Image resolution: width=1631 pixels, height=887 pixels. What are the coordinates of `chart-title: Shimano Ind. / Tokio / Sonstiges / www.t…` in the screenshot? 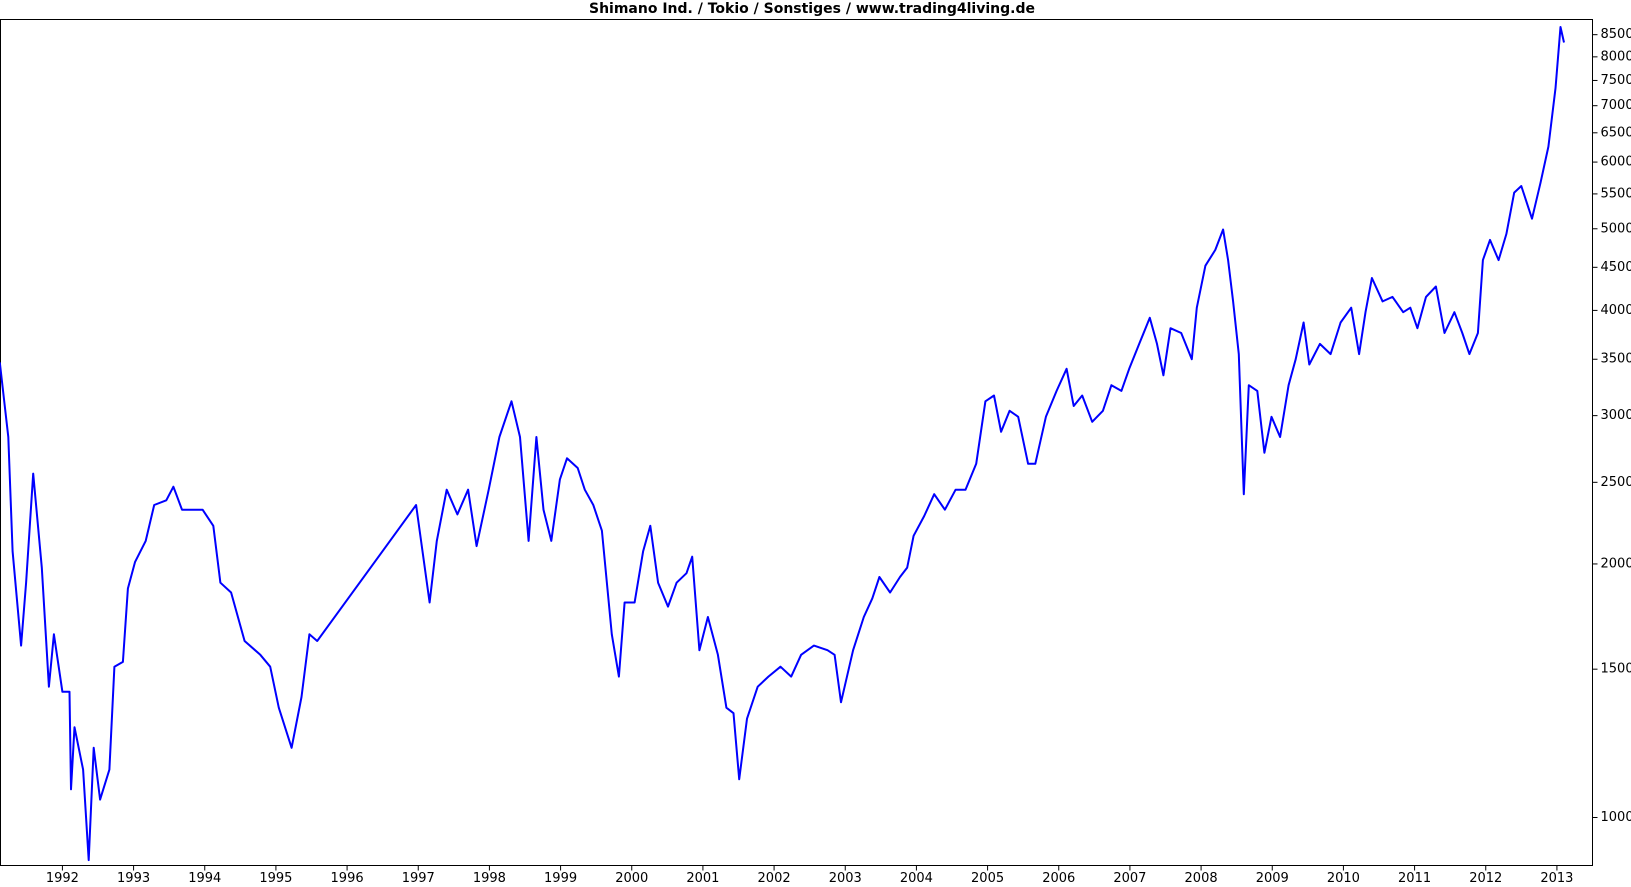 It's located at (812, 9).